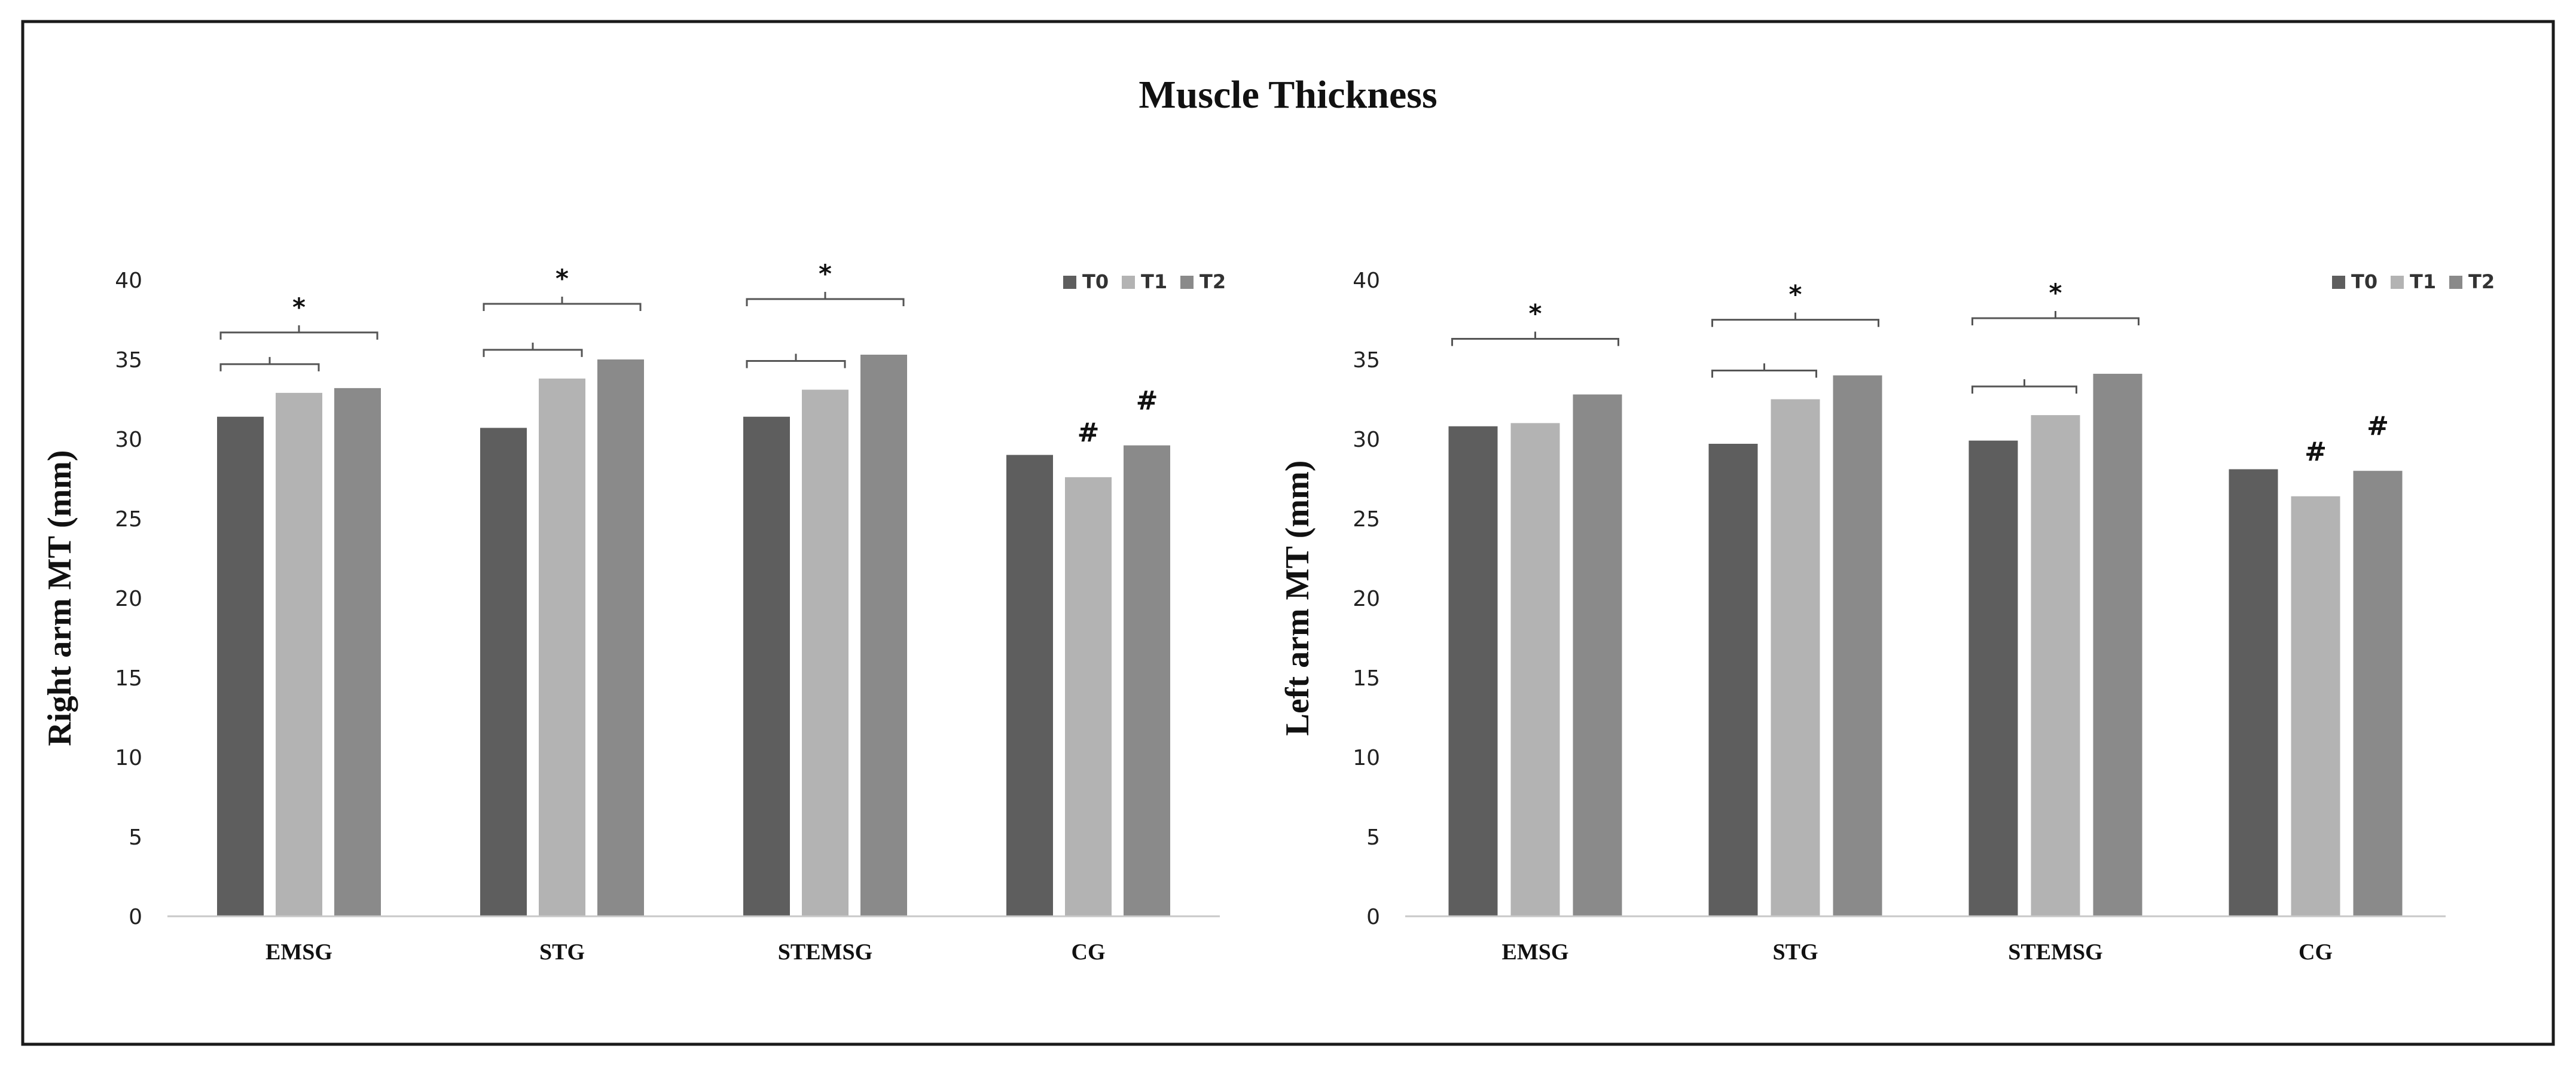 The height and width of the screenshot is (1067, 2576). I want to click on y-axis-label: Right arm MT (mm), so click(59, 598).